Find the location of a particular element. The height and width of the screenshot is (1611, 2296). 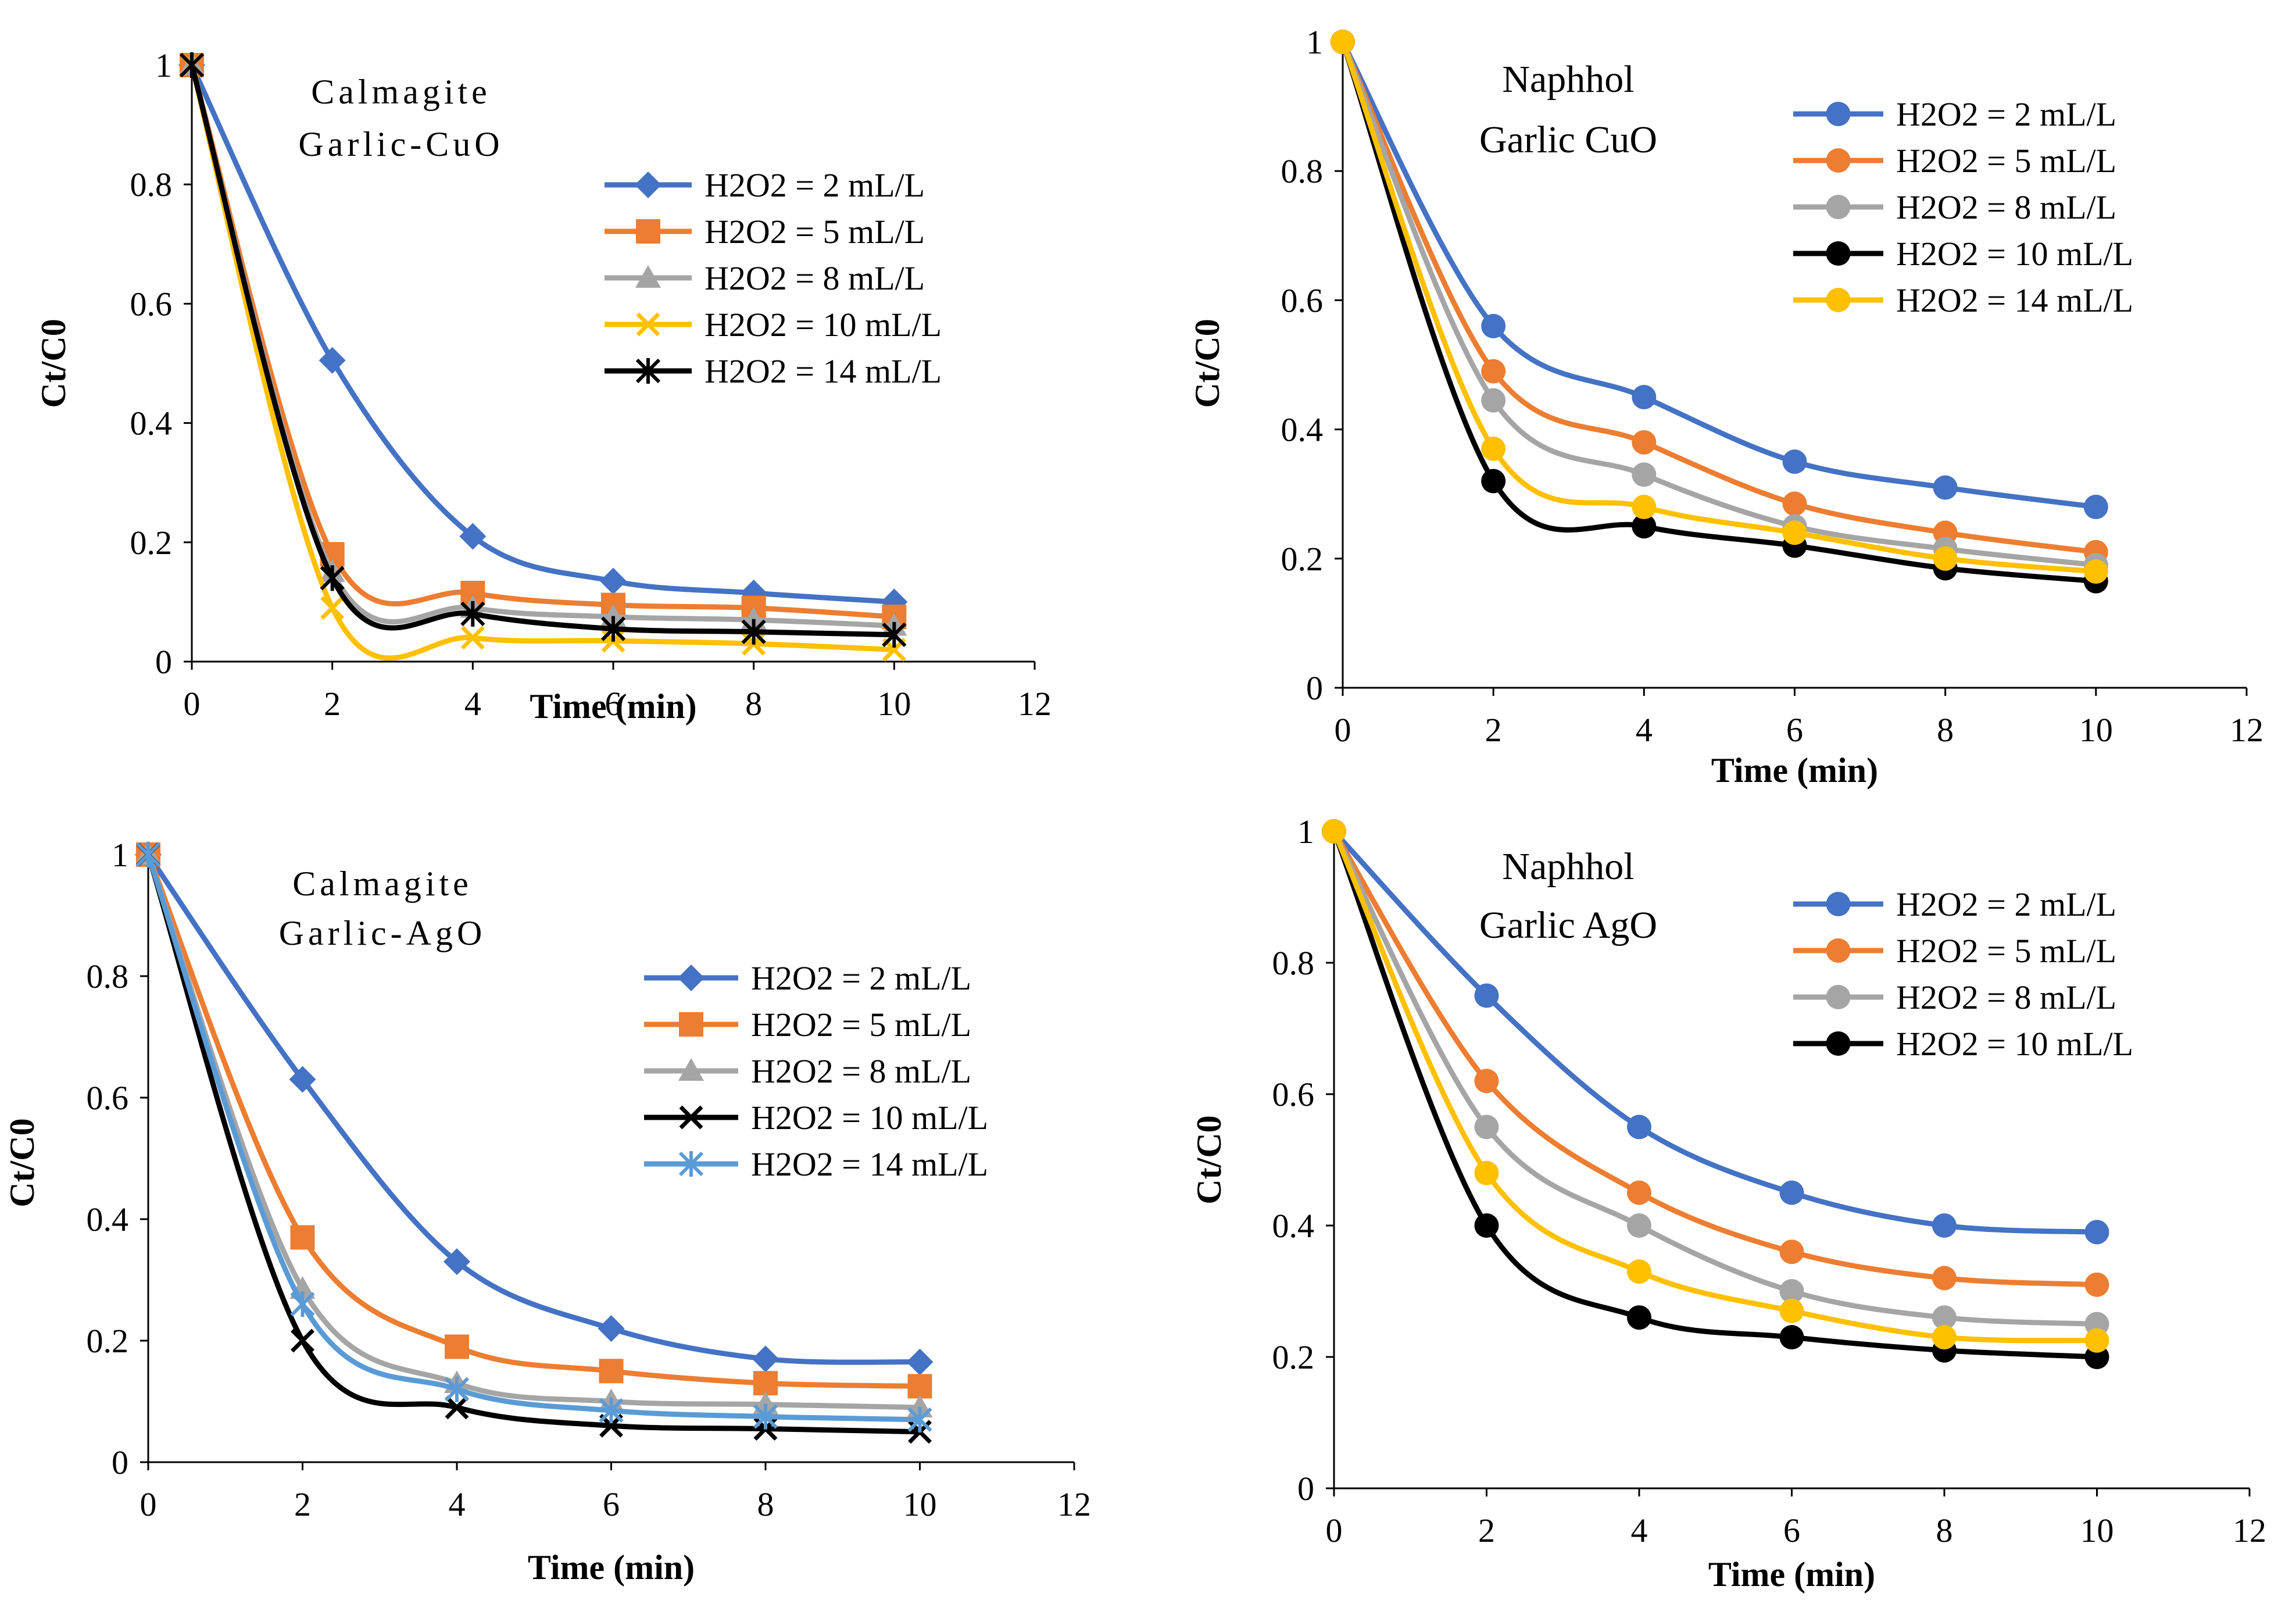

series-line is located at coordinates (543, 350).